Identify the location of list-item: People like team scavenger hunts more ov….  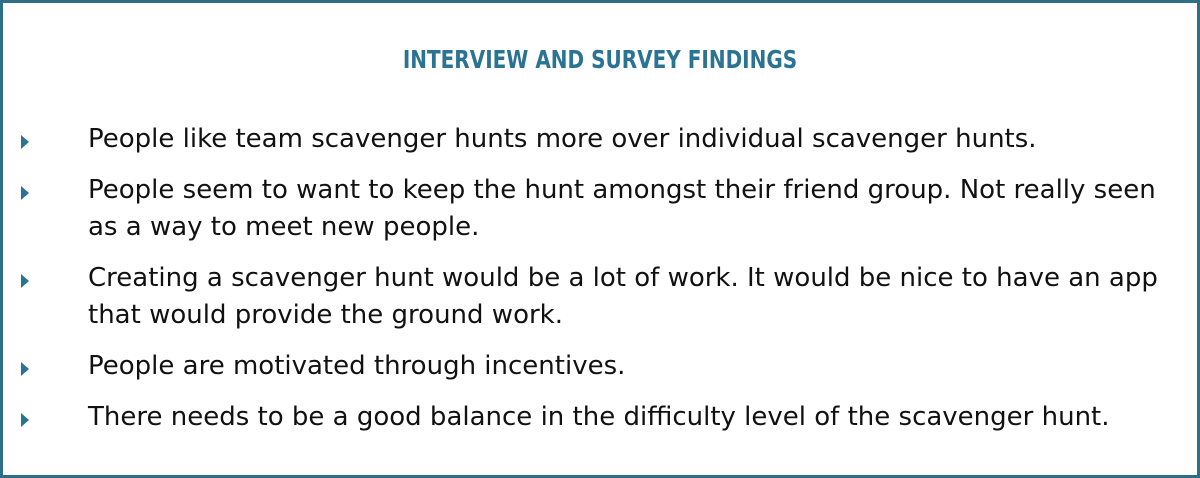
(600, 139).